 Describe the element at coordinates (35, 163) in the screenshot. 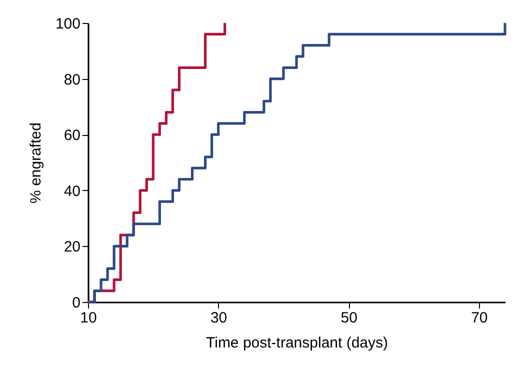

I see `y-axis-title: % engrafted` at that location.